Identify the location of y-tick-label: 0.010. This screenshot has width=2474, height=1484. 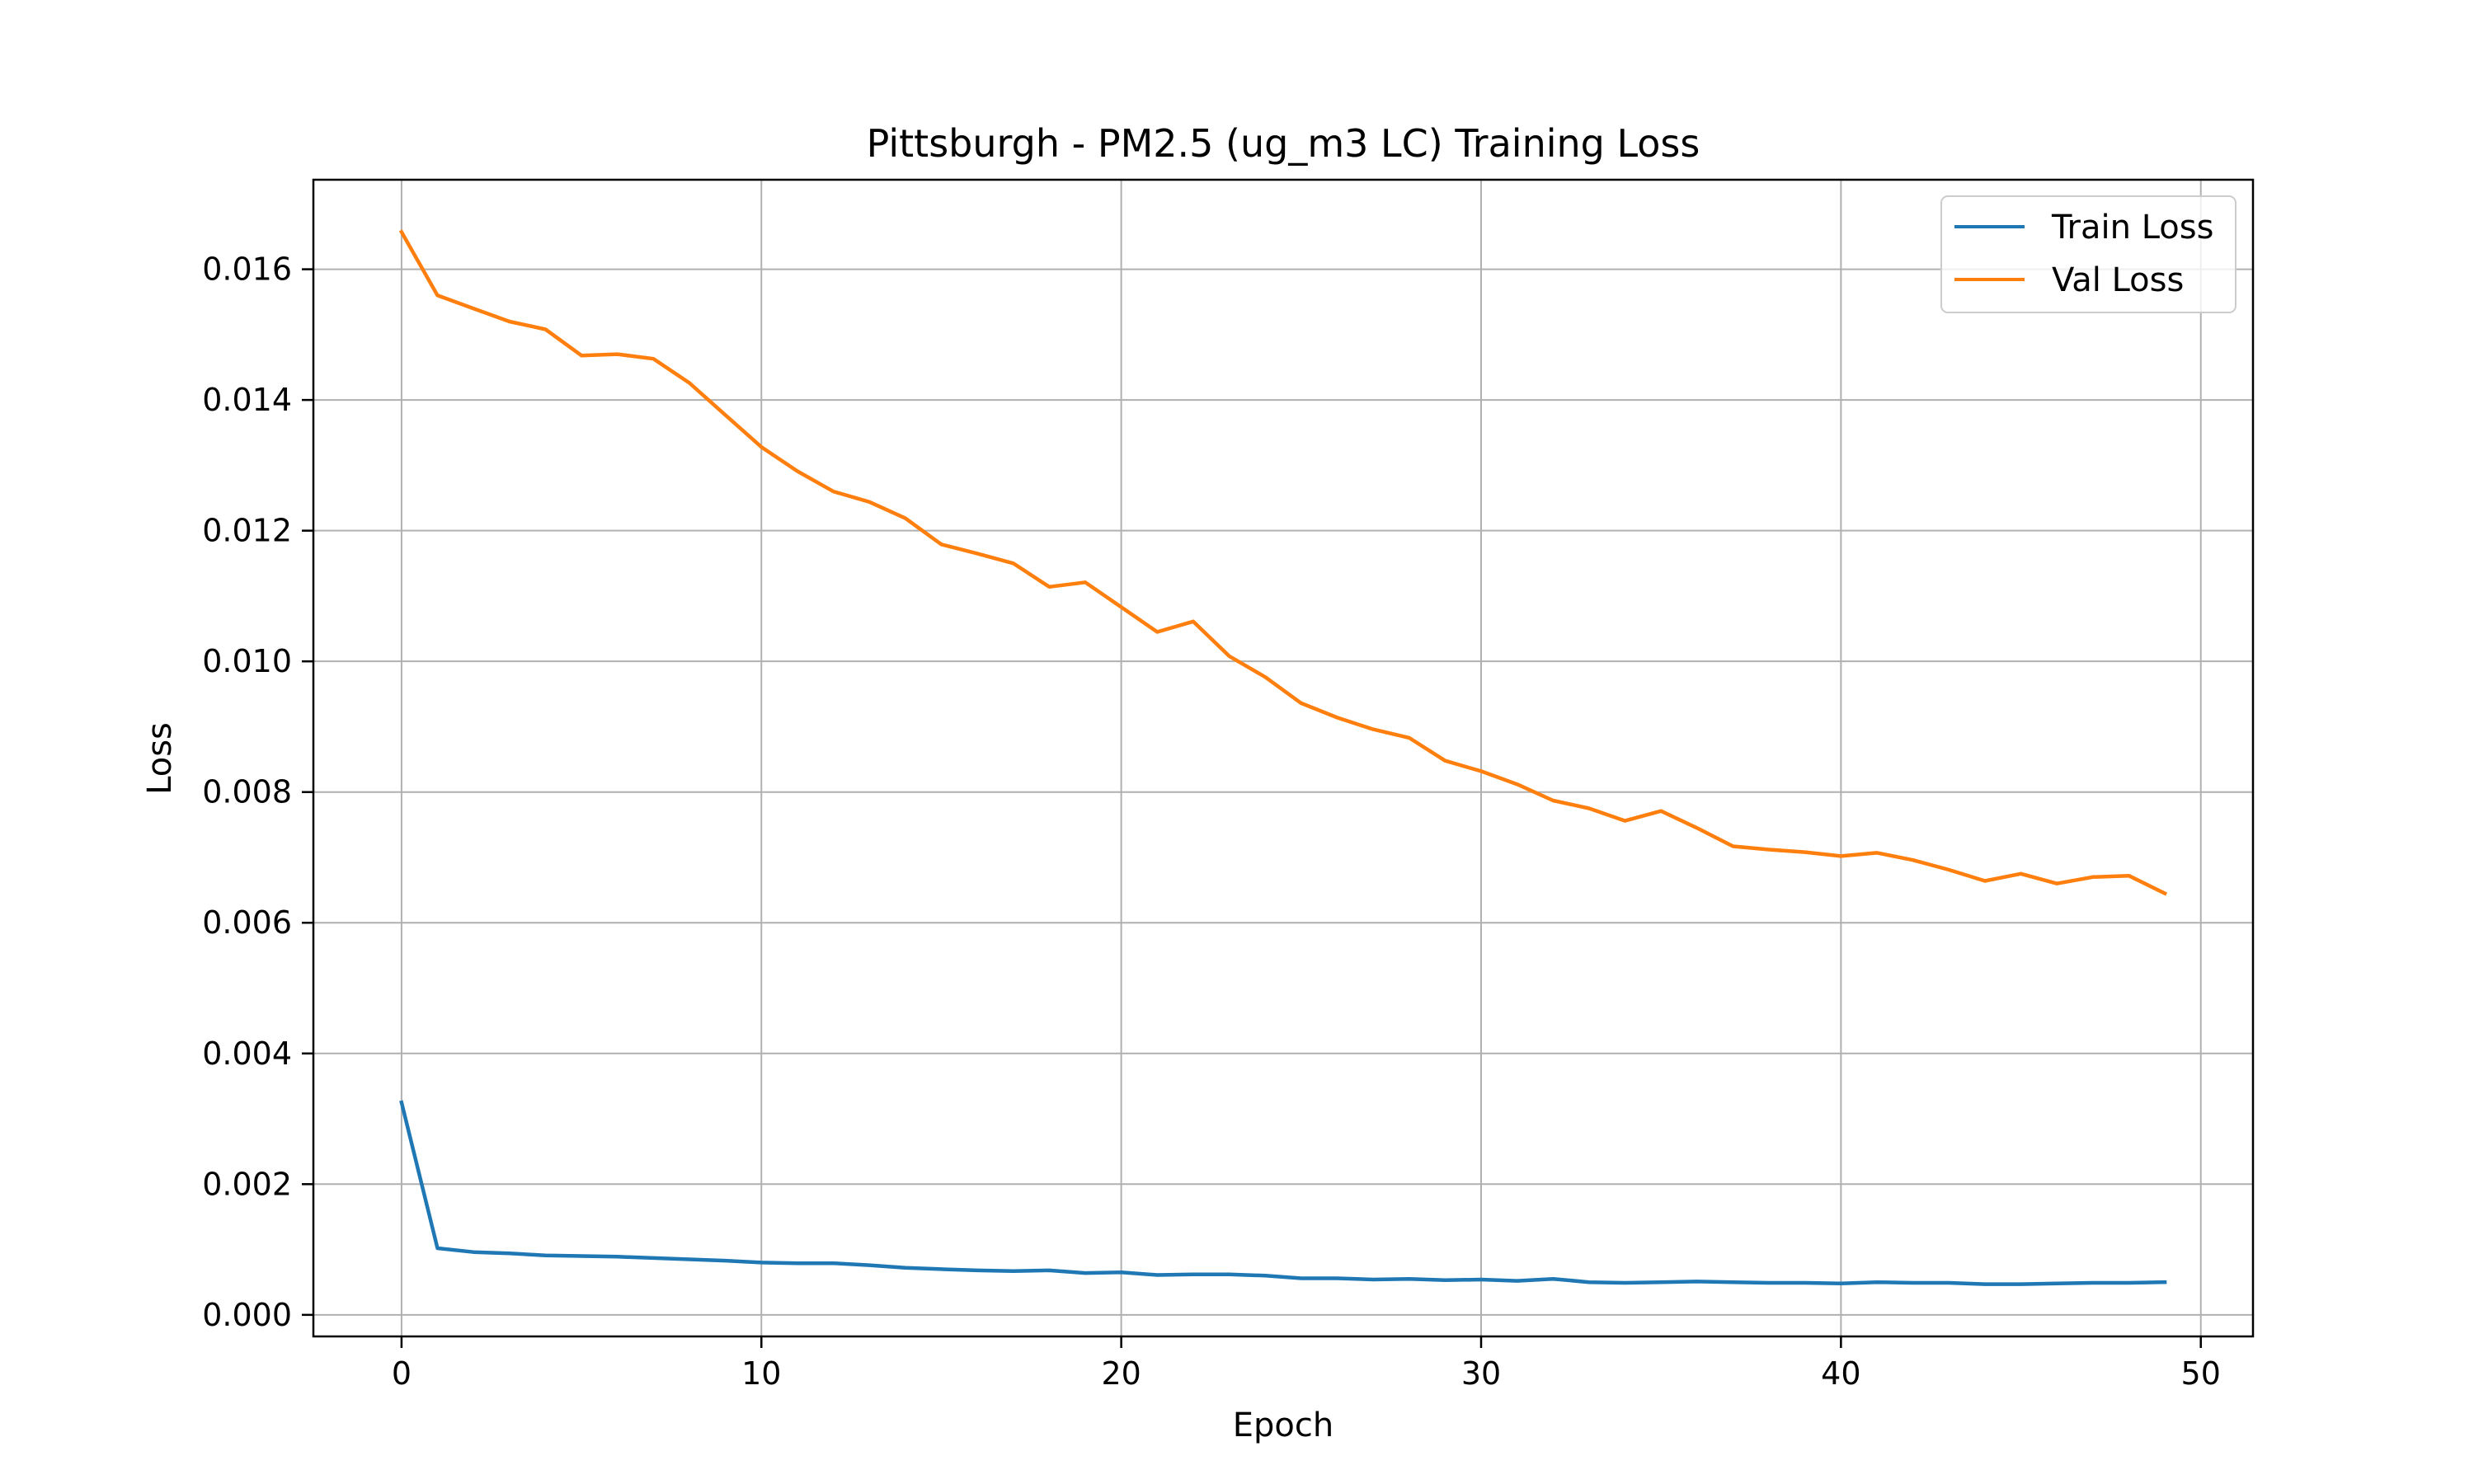
(247, 661).